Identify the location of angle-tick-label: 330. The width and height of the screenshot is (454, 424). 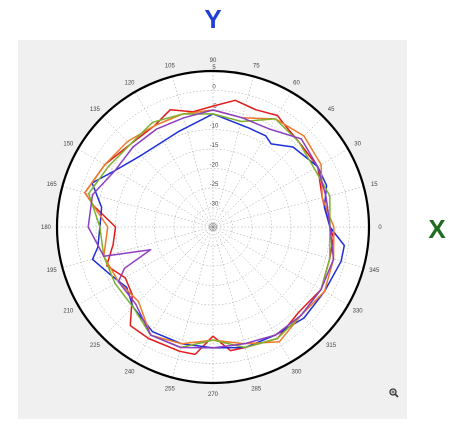
(358, 312).